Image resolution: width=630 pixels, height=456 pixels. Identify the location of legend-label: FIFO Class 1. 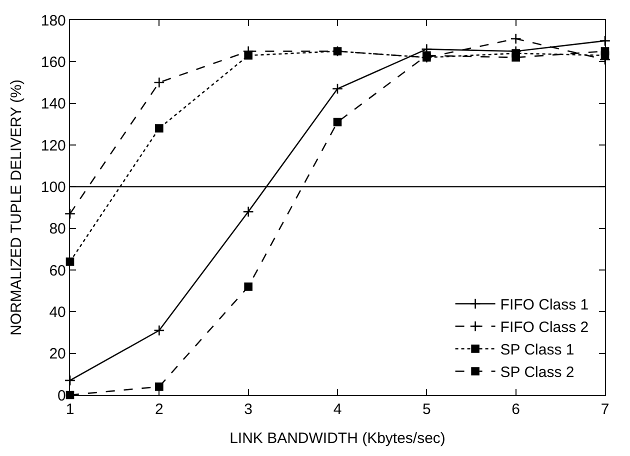
(544, 305).